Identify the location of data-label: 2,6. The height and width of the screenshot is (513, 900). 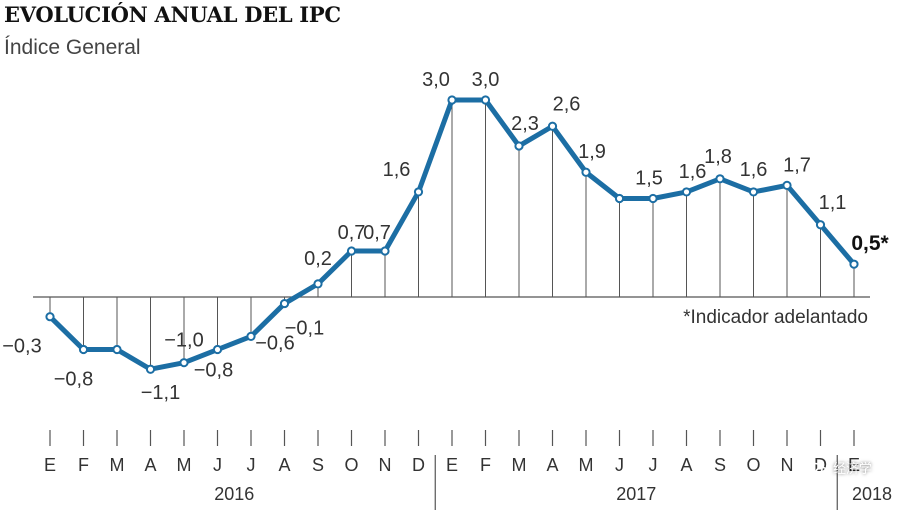
(567, 104).